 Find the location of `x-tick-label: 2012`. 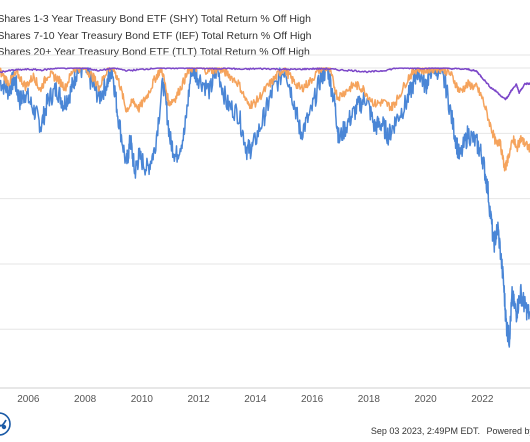

x-tick-label: 2012 is located at coordinates (198, 399).